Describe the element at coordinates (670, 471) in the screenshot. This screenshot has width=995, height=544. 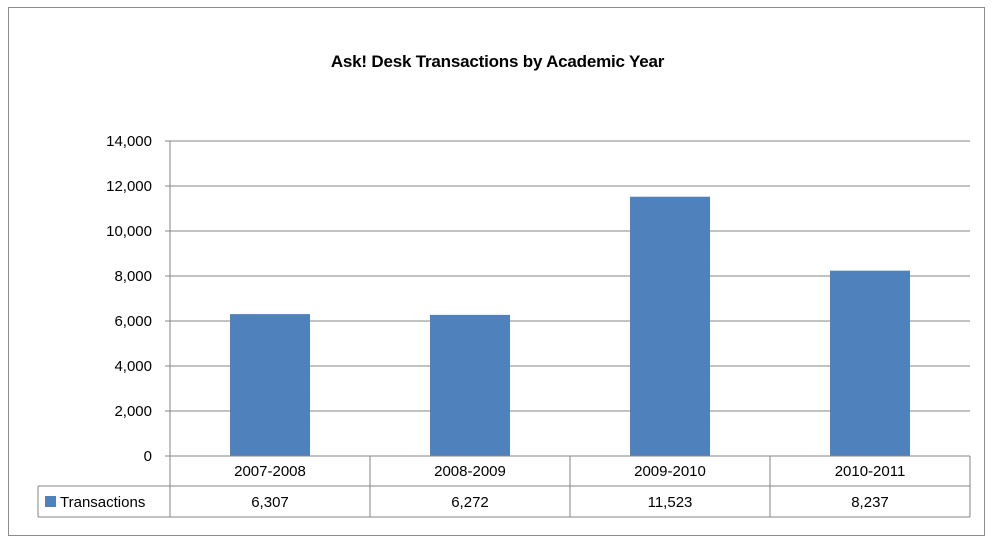
I see `x-category-label: 2009-2010` at that location.